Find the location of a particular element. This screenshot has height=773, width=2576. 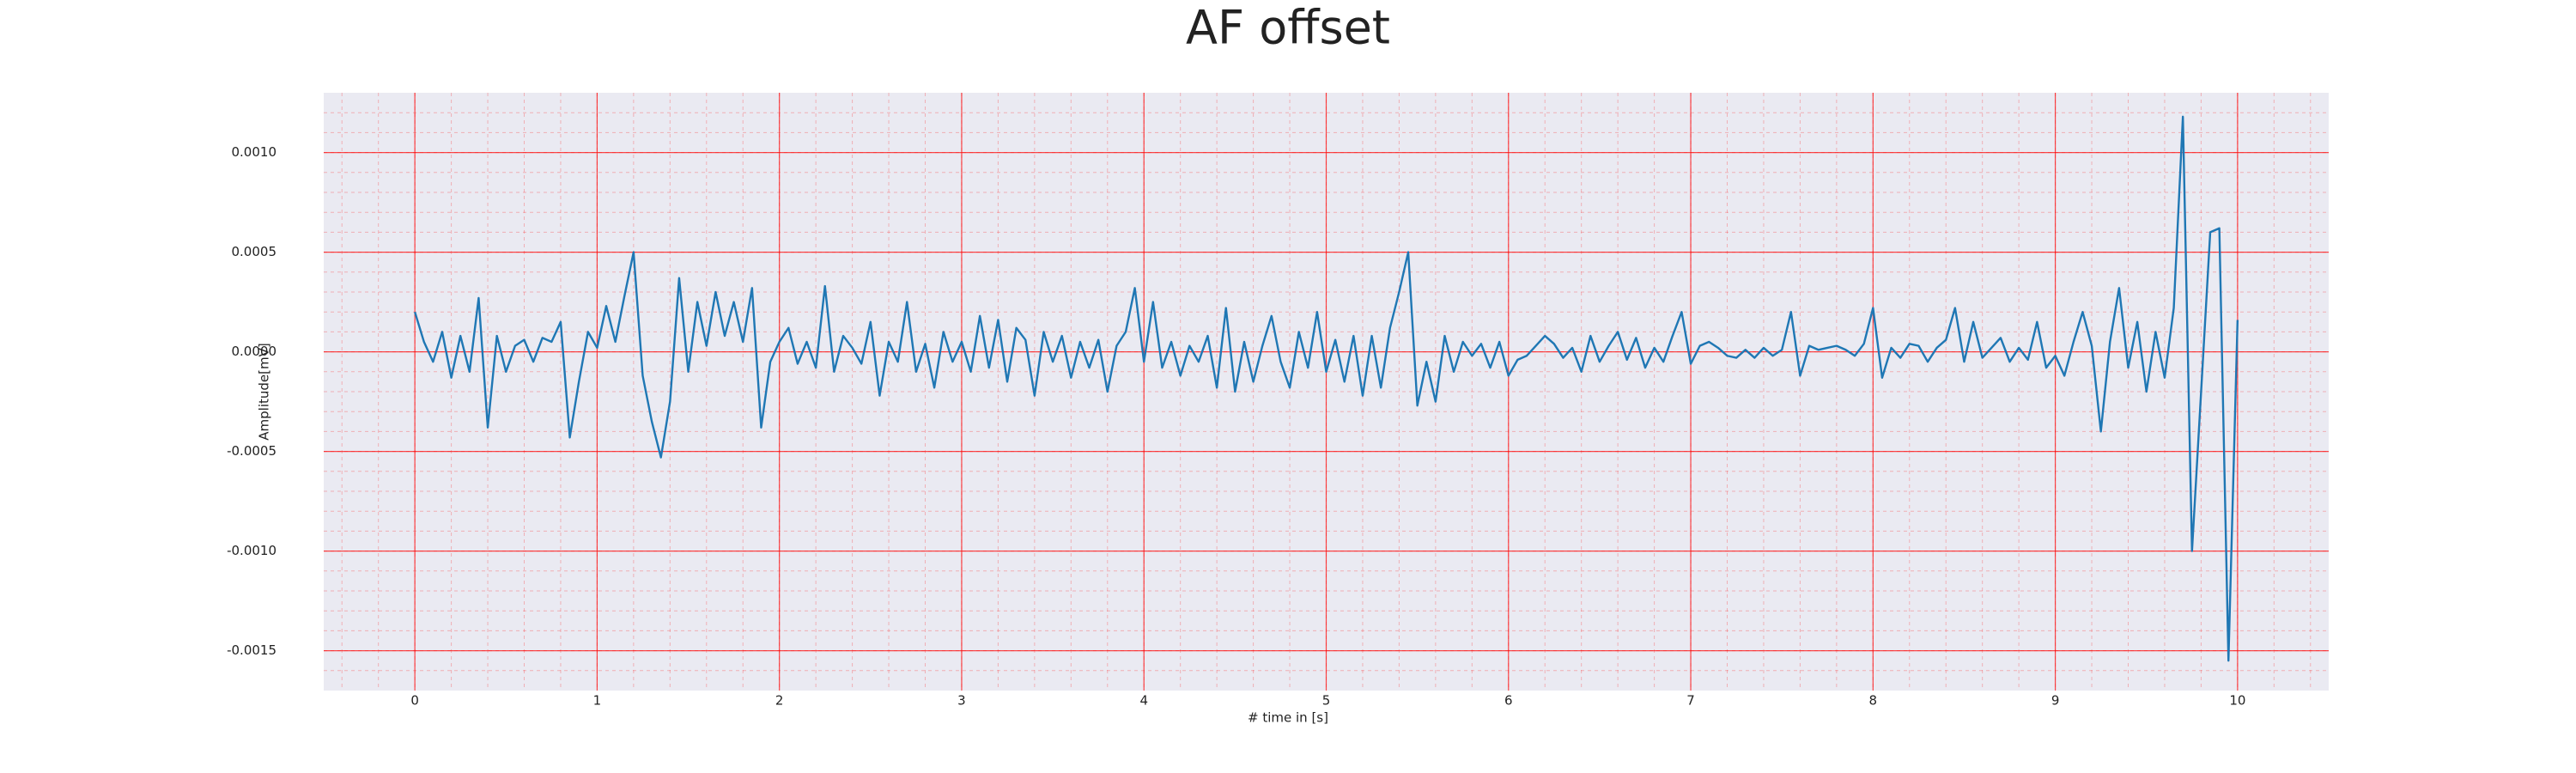

x-tick-label: 9 is located at coordinates (2055, 701).